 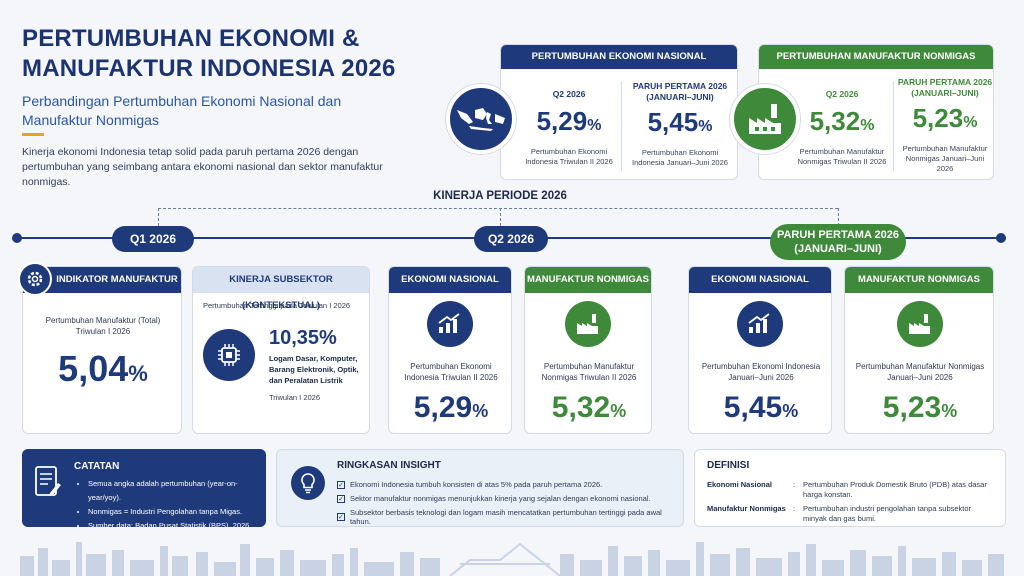 What do you see at coordinates (308, 483) in the screenshot?
I see `lightbulb-icon` at bounding box center [308, 483].